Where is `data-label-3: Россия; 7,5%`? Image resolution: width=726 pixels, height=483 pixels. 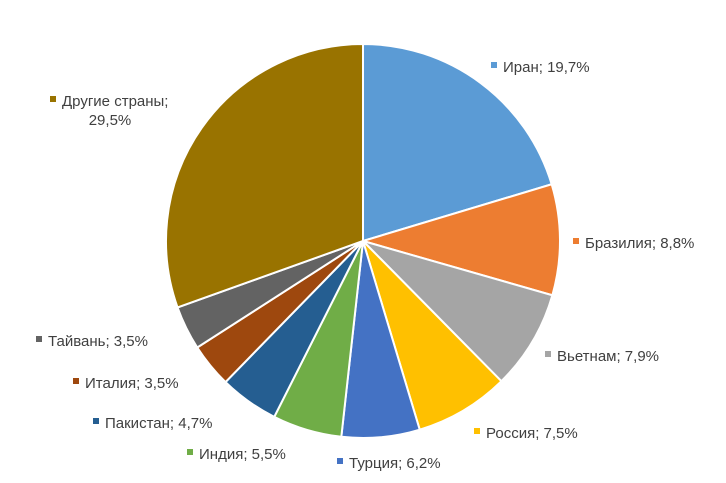 data-label-3: Россия; 7,5% is located at coordinates (526, 433).